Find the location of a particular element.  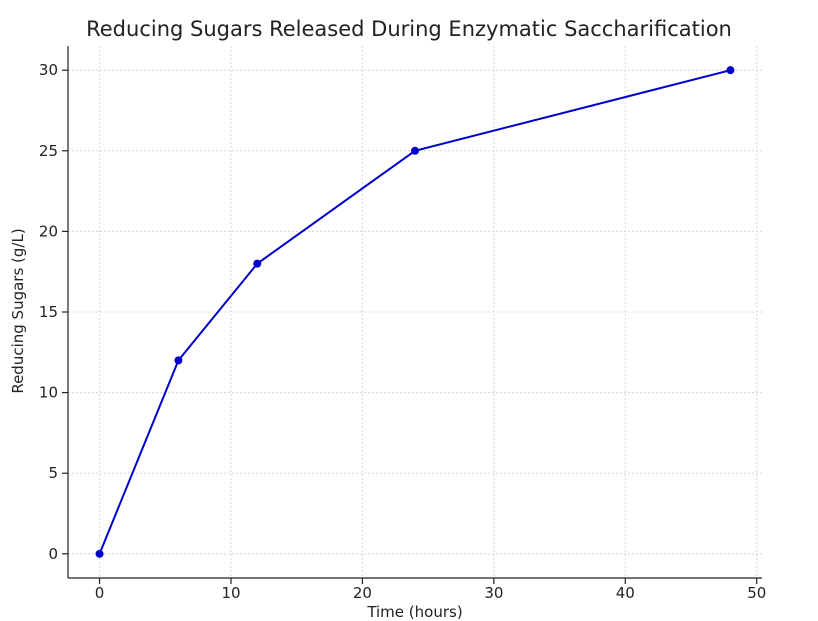

y-tick-label: 15 is located at coordinates (48, 312).